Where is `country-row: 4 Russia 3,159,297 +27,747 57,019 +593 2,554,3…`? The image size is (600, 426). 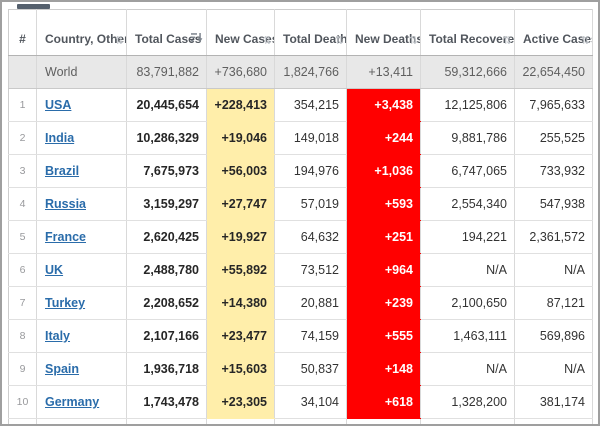
country-row: 4 Russia 3,159,297 +27,747 57,019 +593 2,554,3… is located at coordinates (300, 204).